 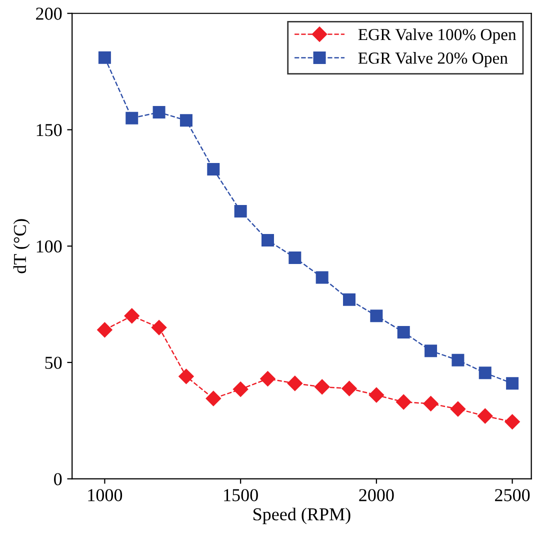 I want to click on y-tick-label: 0, so click(x=58, y=479).